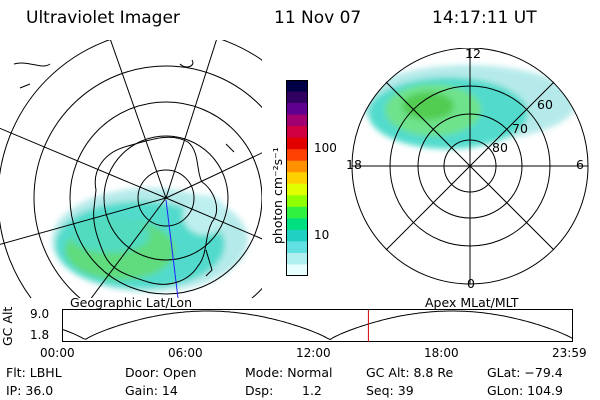 This screenshot has width=600, height=400. What do you see at coordinates (545, 104) in the screenshot?
I see `mlat-label-60: 60` at bounding box center [545, 104].